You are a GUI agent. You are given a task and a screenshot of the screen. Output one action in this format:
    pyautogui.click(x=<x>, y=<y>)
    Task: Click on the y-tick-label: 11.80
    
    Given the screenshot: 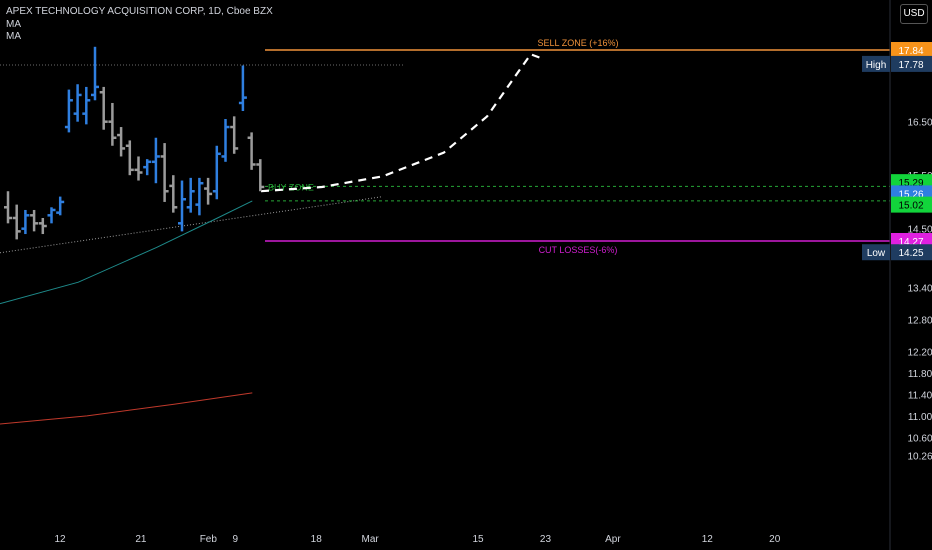 What is the action you would take?
    pyautogui.click(x=920, y=374)
    